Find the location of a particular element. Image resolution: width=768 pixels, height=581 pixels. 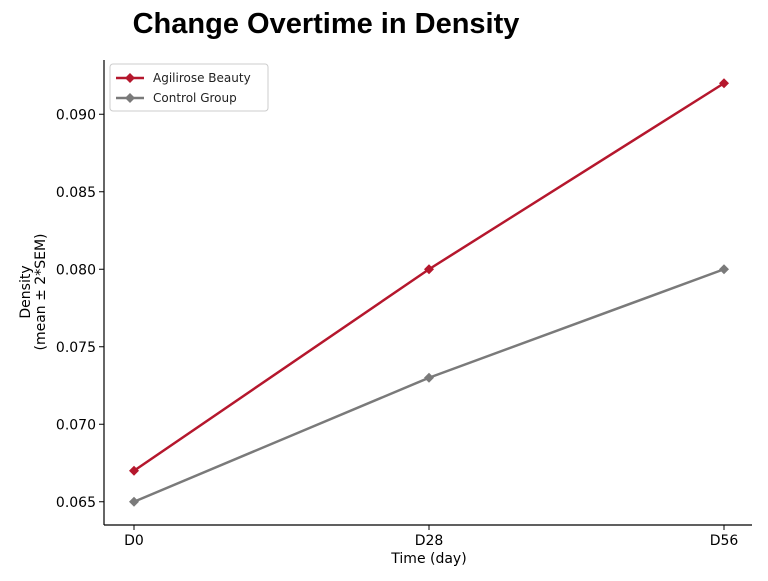

y-axis-label: Density (mean ± 2*SEM) is located at coordinates (33, 292).